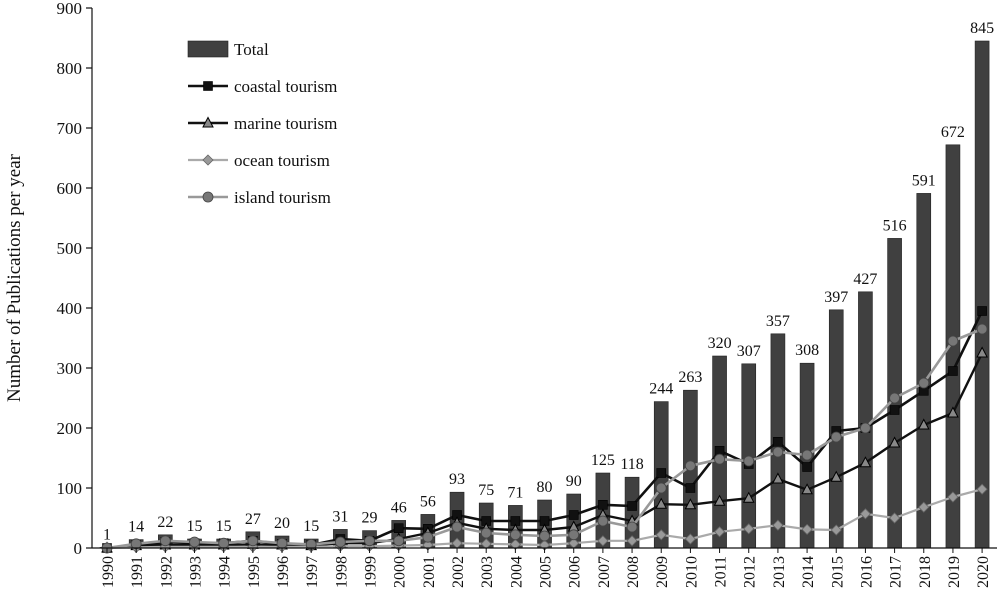 The width and height of the screenshot is (999, 609). I want to click on bar-value-label: 20, so click(282, 523).